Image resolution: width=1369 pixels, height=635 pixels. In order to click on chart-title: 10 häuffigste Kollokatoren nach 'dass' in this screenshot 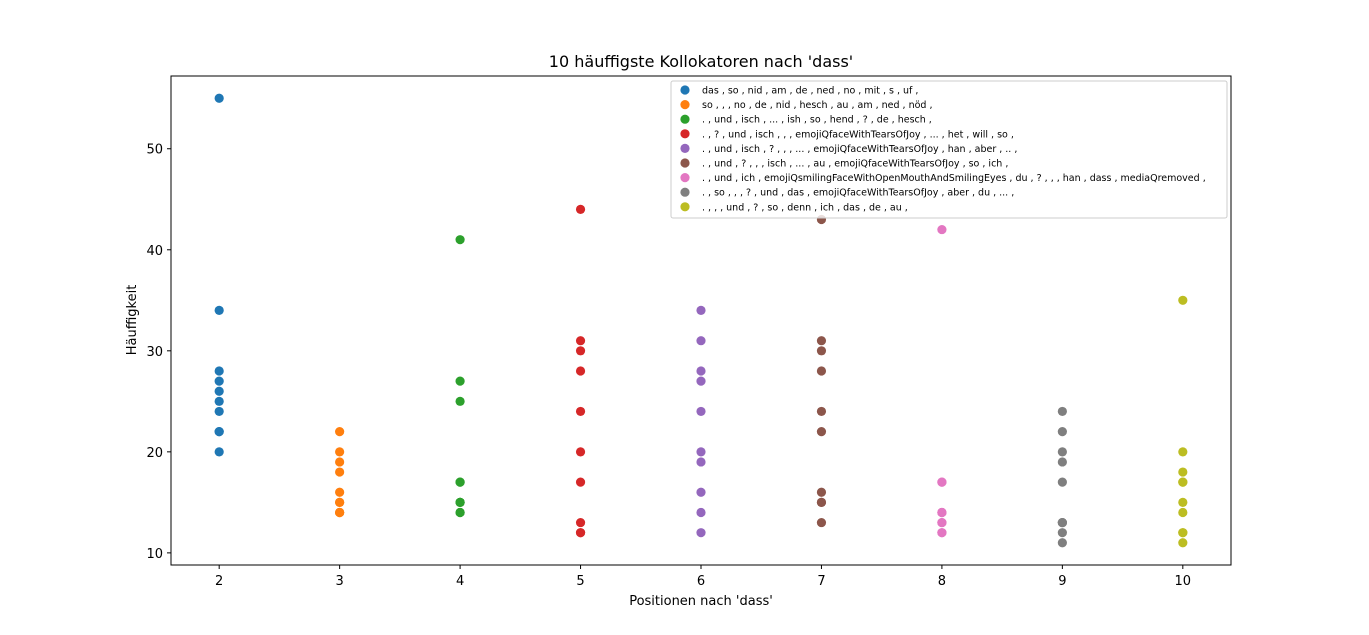, I will do `click(701, 61)`.